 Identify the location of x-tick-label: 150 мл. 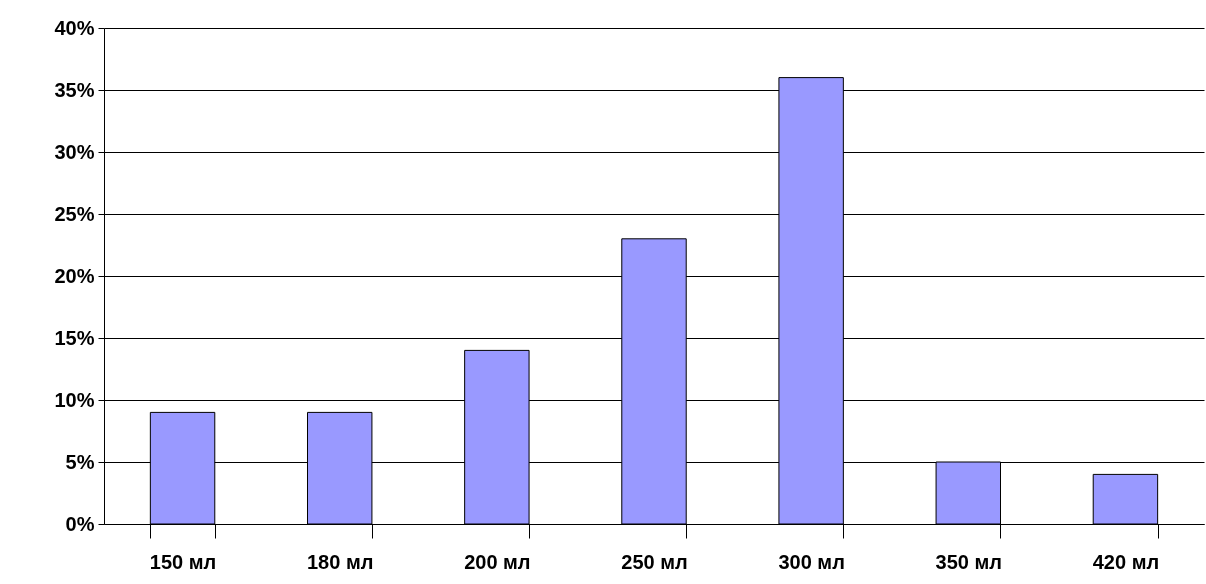
(183, 561).